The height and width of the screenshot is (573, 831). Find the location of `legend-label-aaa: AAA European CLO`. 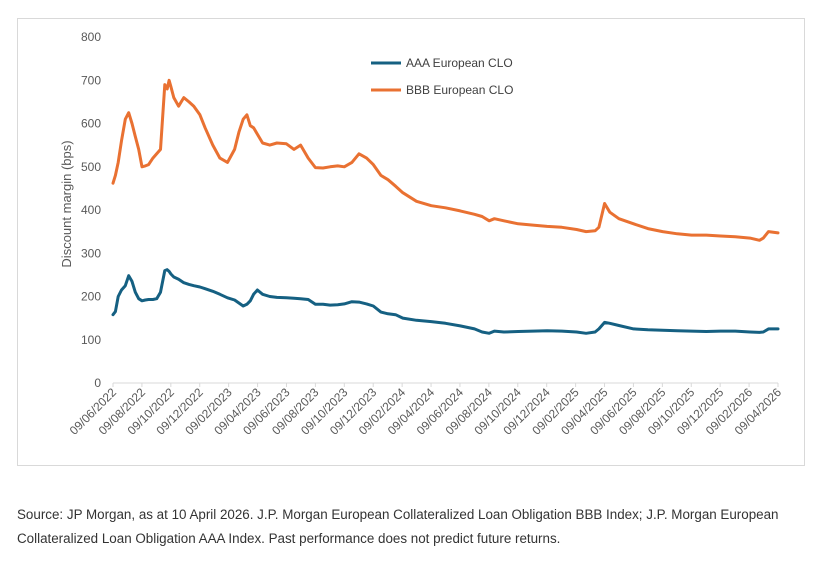

legend-label-aaa: AAA European CLO is located at coordinates (459, 63).